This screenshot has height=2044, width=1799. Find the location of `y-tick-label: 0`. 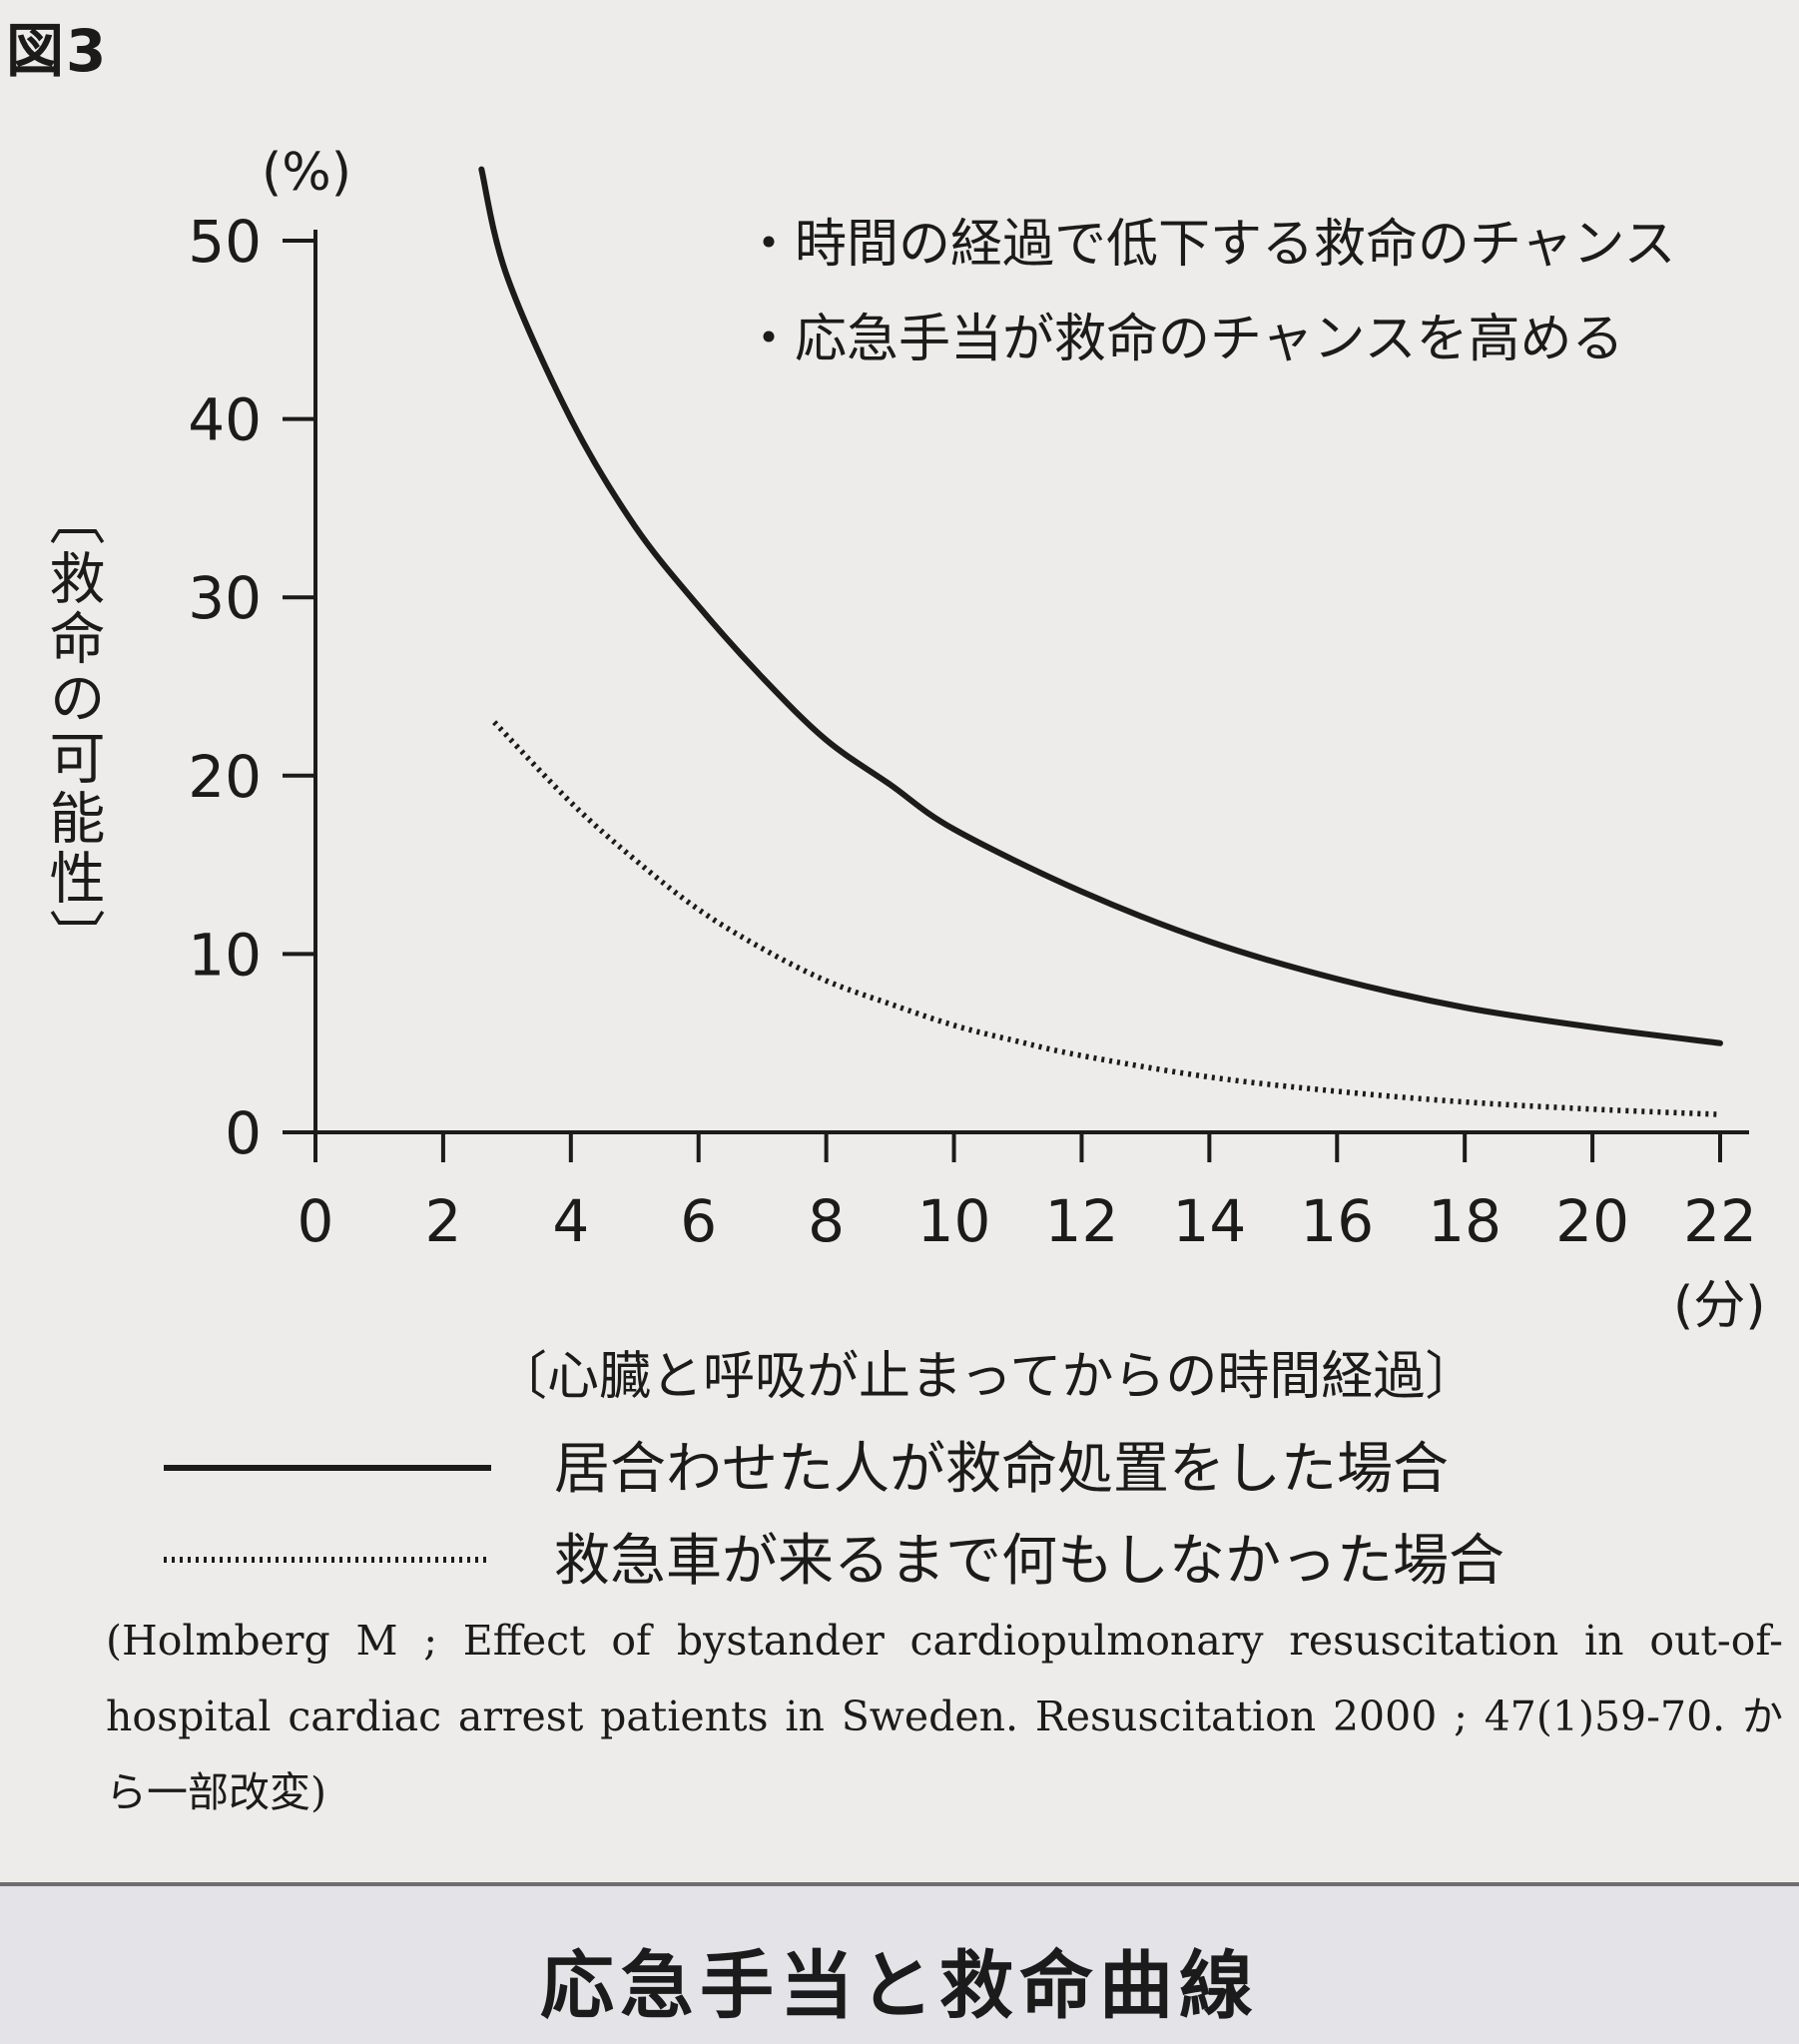

y-tick-label: 0 is located at coordinates (243, 1133).